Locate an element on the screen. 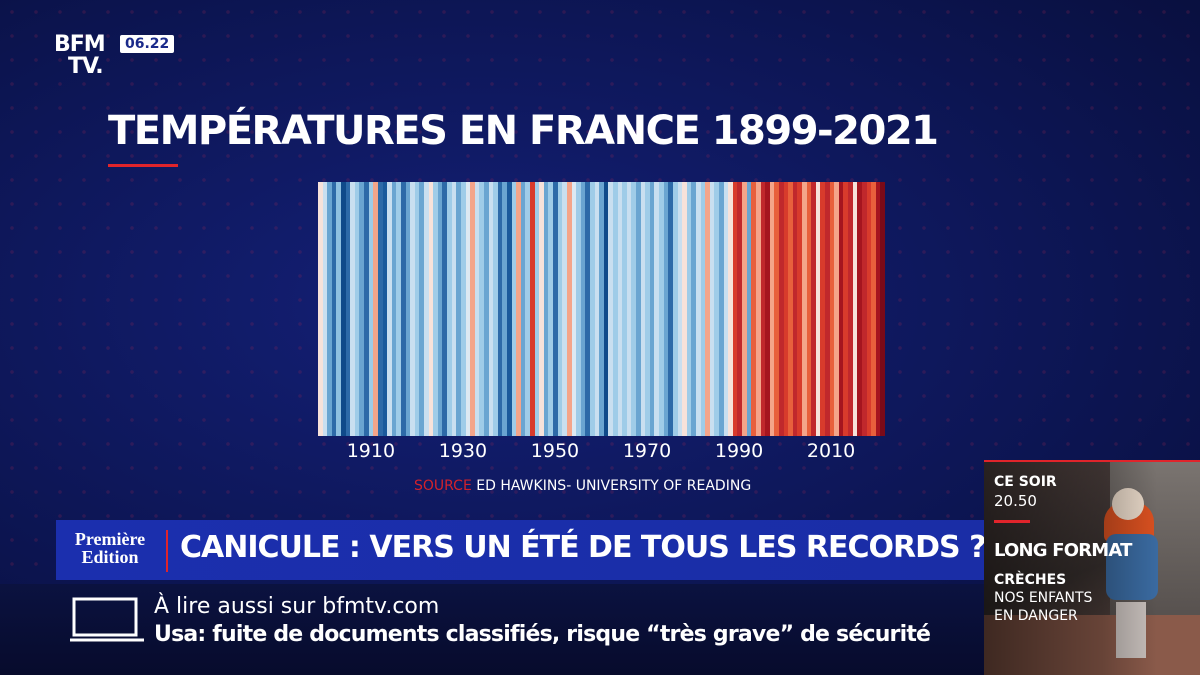  stripe-2011 is located at coordinates (836, 309).